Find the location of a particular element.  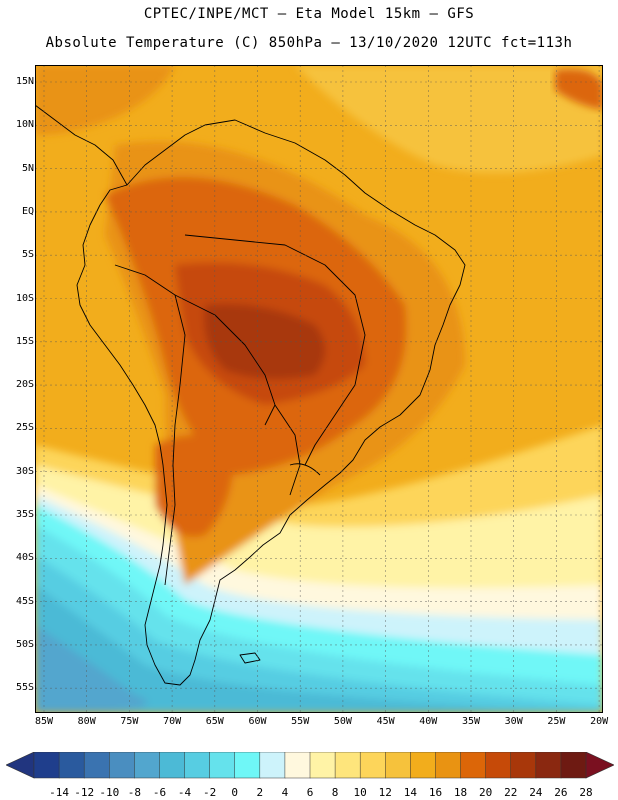

border-andes is located at coordinates (150, 425).